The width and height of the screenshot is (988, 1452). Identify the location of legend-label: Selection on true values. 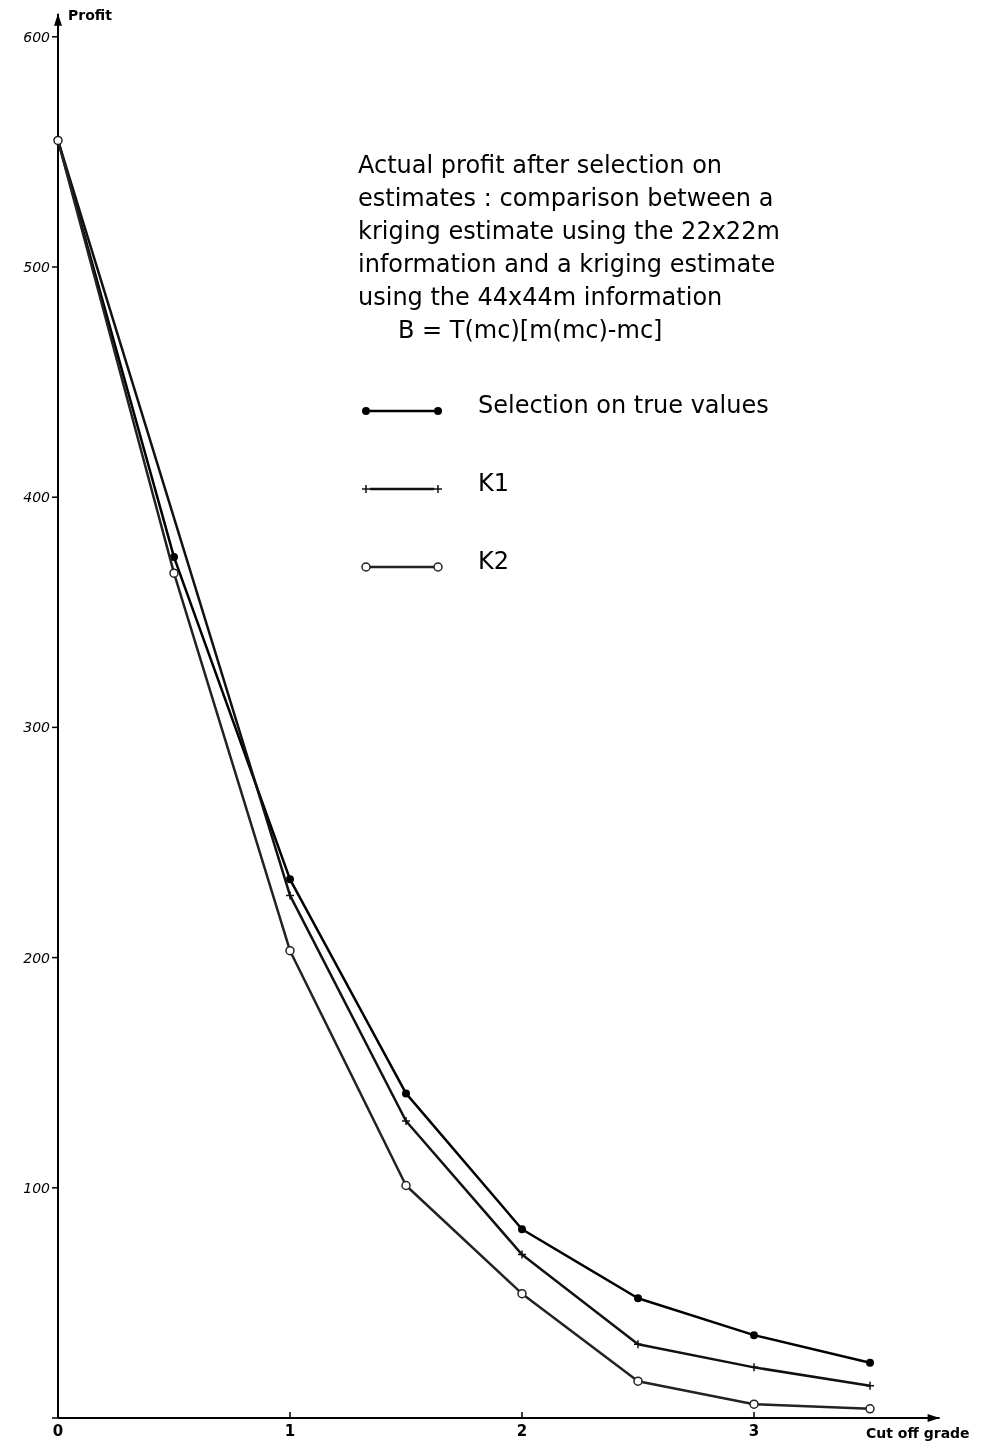
(623, 405).